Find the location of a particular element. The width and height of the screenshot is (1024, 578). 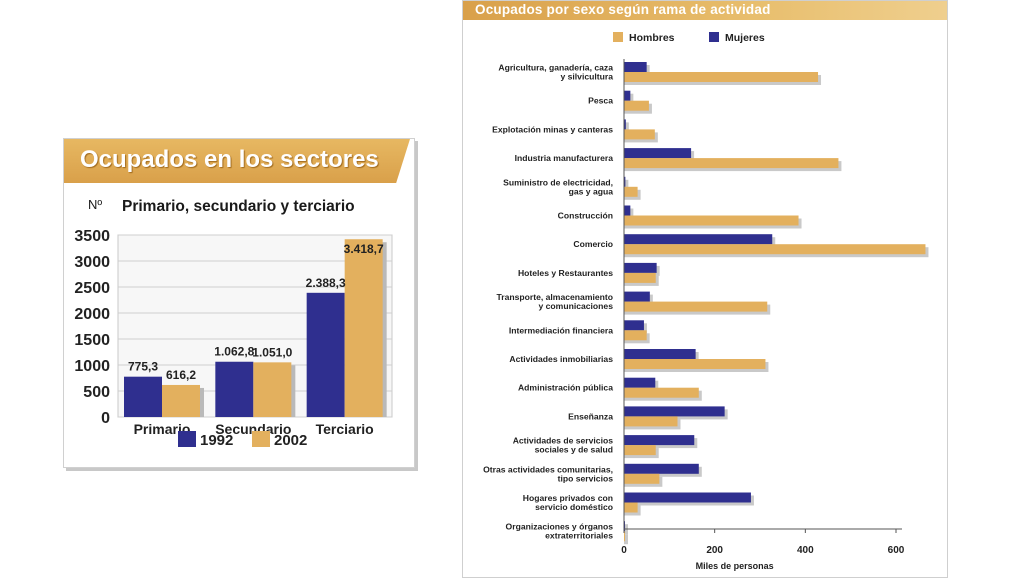

y-tick-label-0: 0 is located at coordinates (105, 418).